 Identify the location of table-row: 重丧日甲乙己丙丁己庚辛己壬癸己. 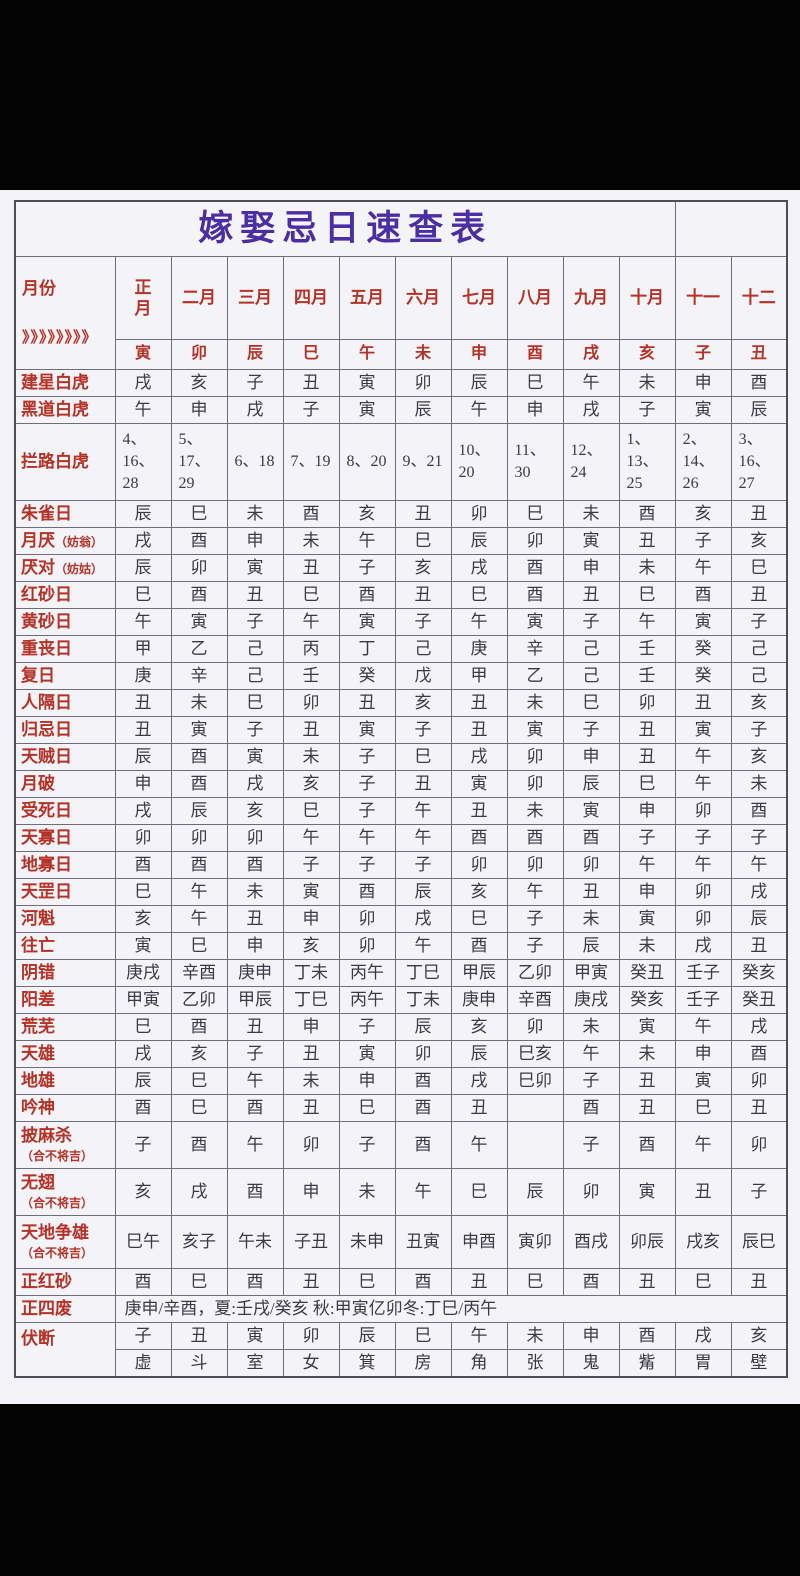
(401, 648).